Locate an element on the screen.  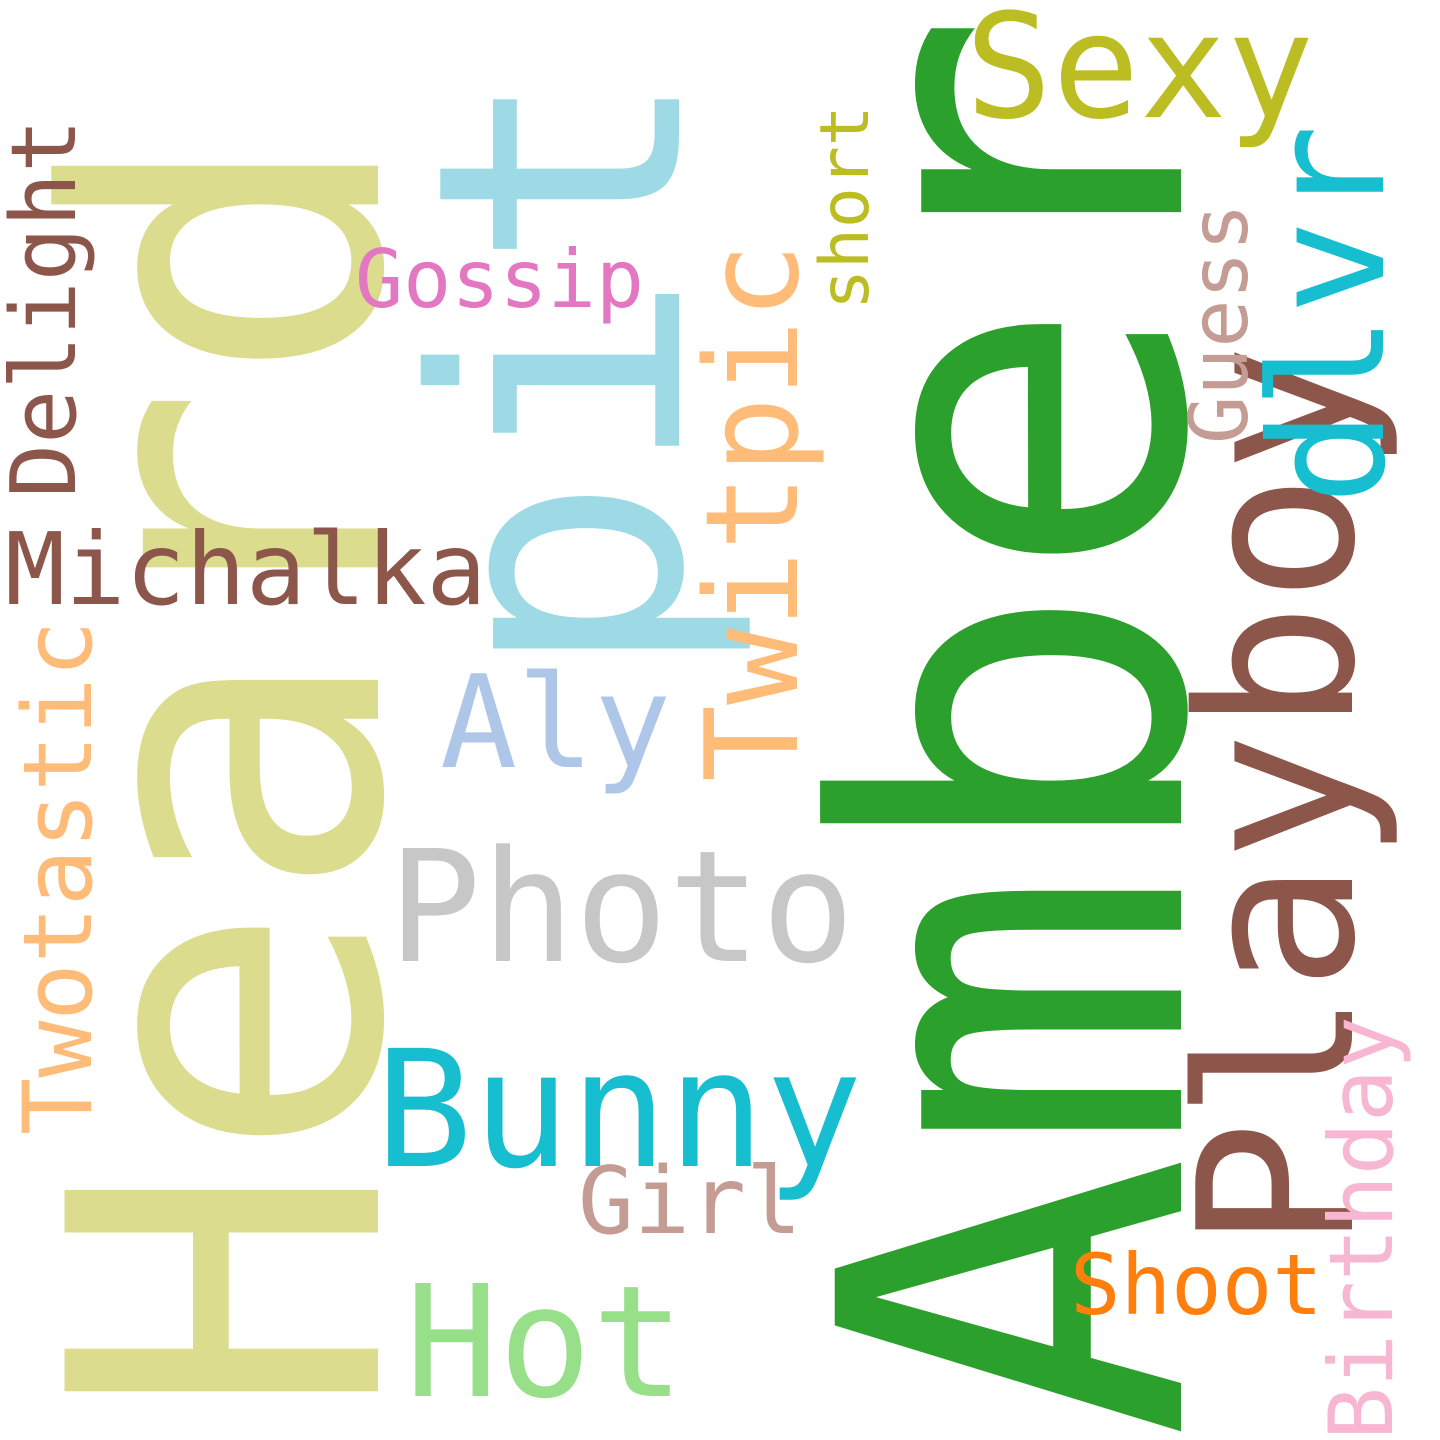
word-delight: Delight is located at coordinates (48, 308).